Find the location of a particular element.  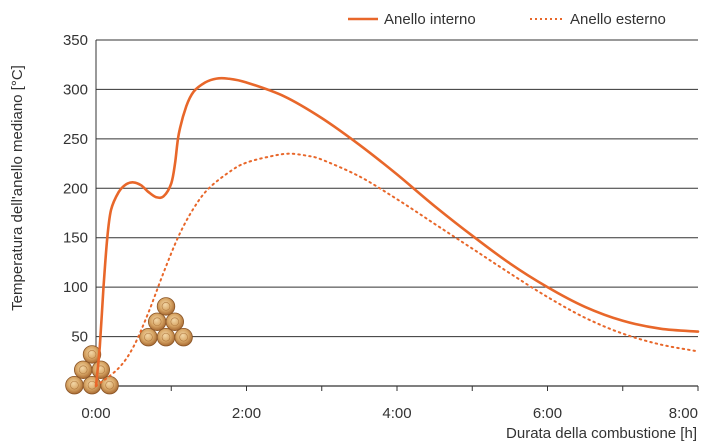

legend: Anello interno Anello esterno is located at coordinates (507, 19).